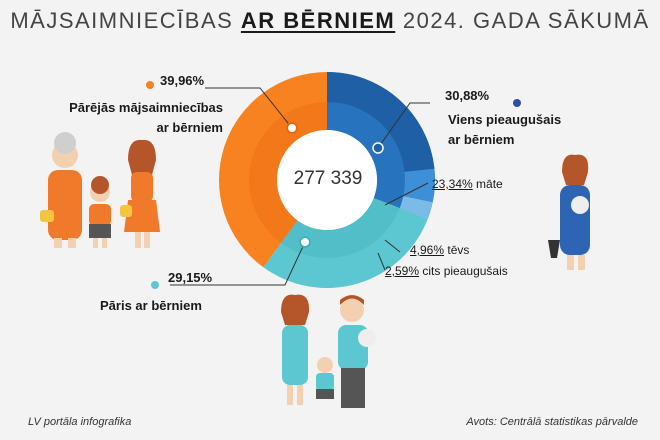 The width and height of the screenshot is (660, 440). I want to click on girl-illustration, so click(100, 212).